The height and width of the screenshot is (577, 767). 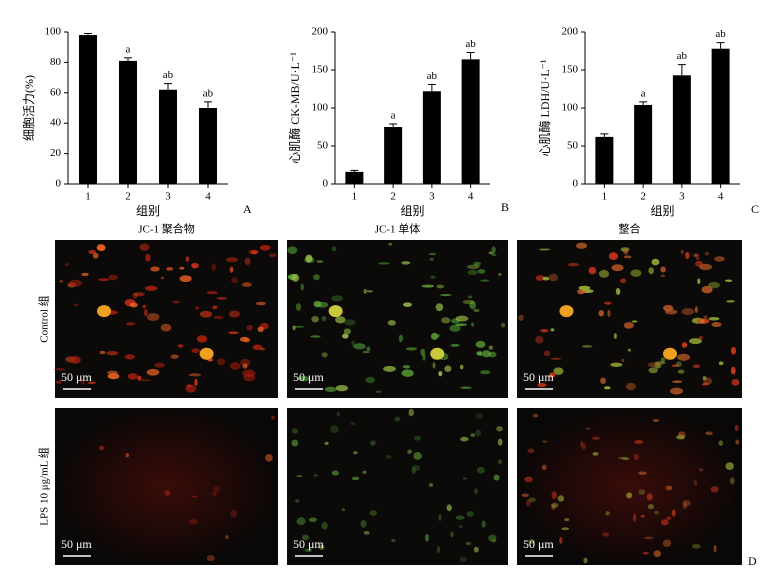 I want to click on significance-label: a, so click(x=128, y=49).